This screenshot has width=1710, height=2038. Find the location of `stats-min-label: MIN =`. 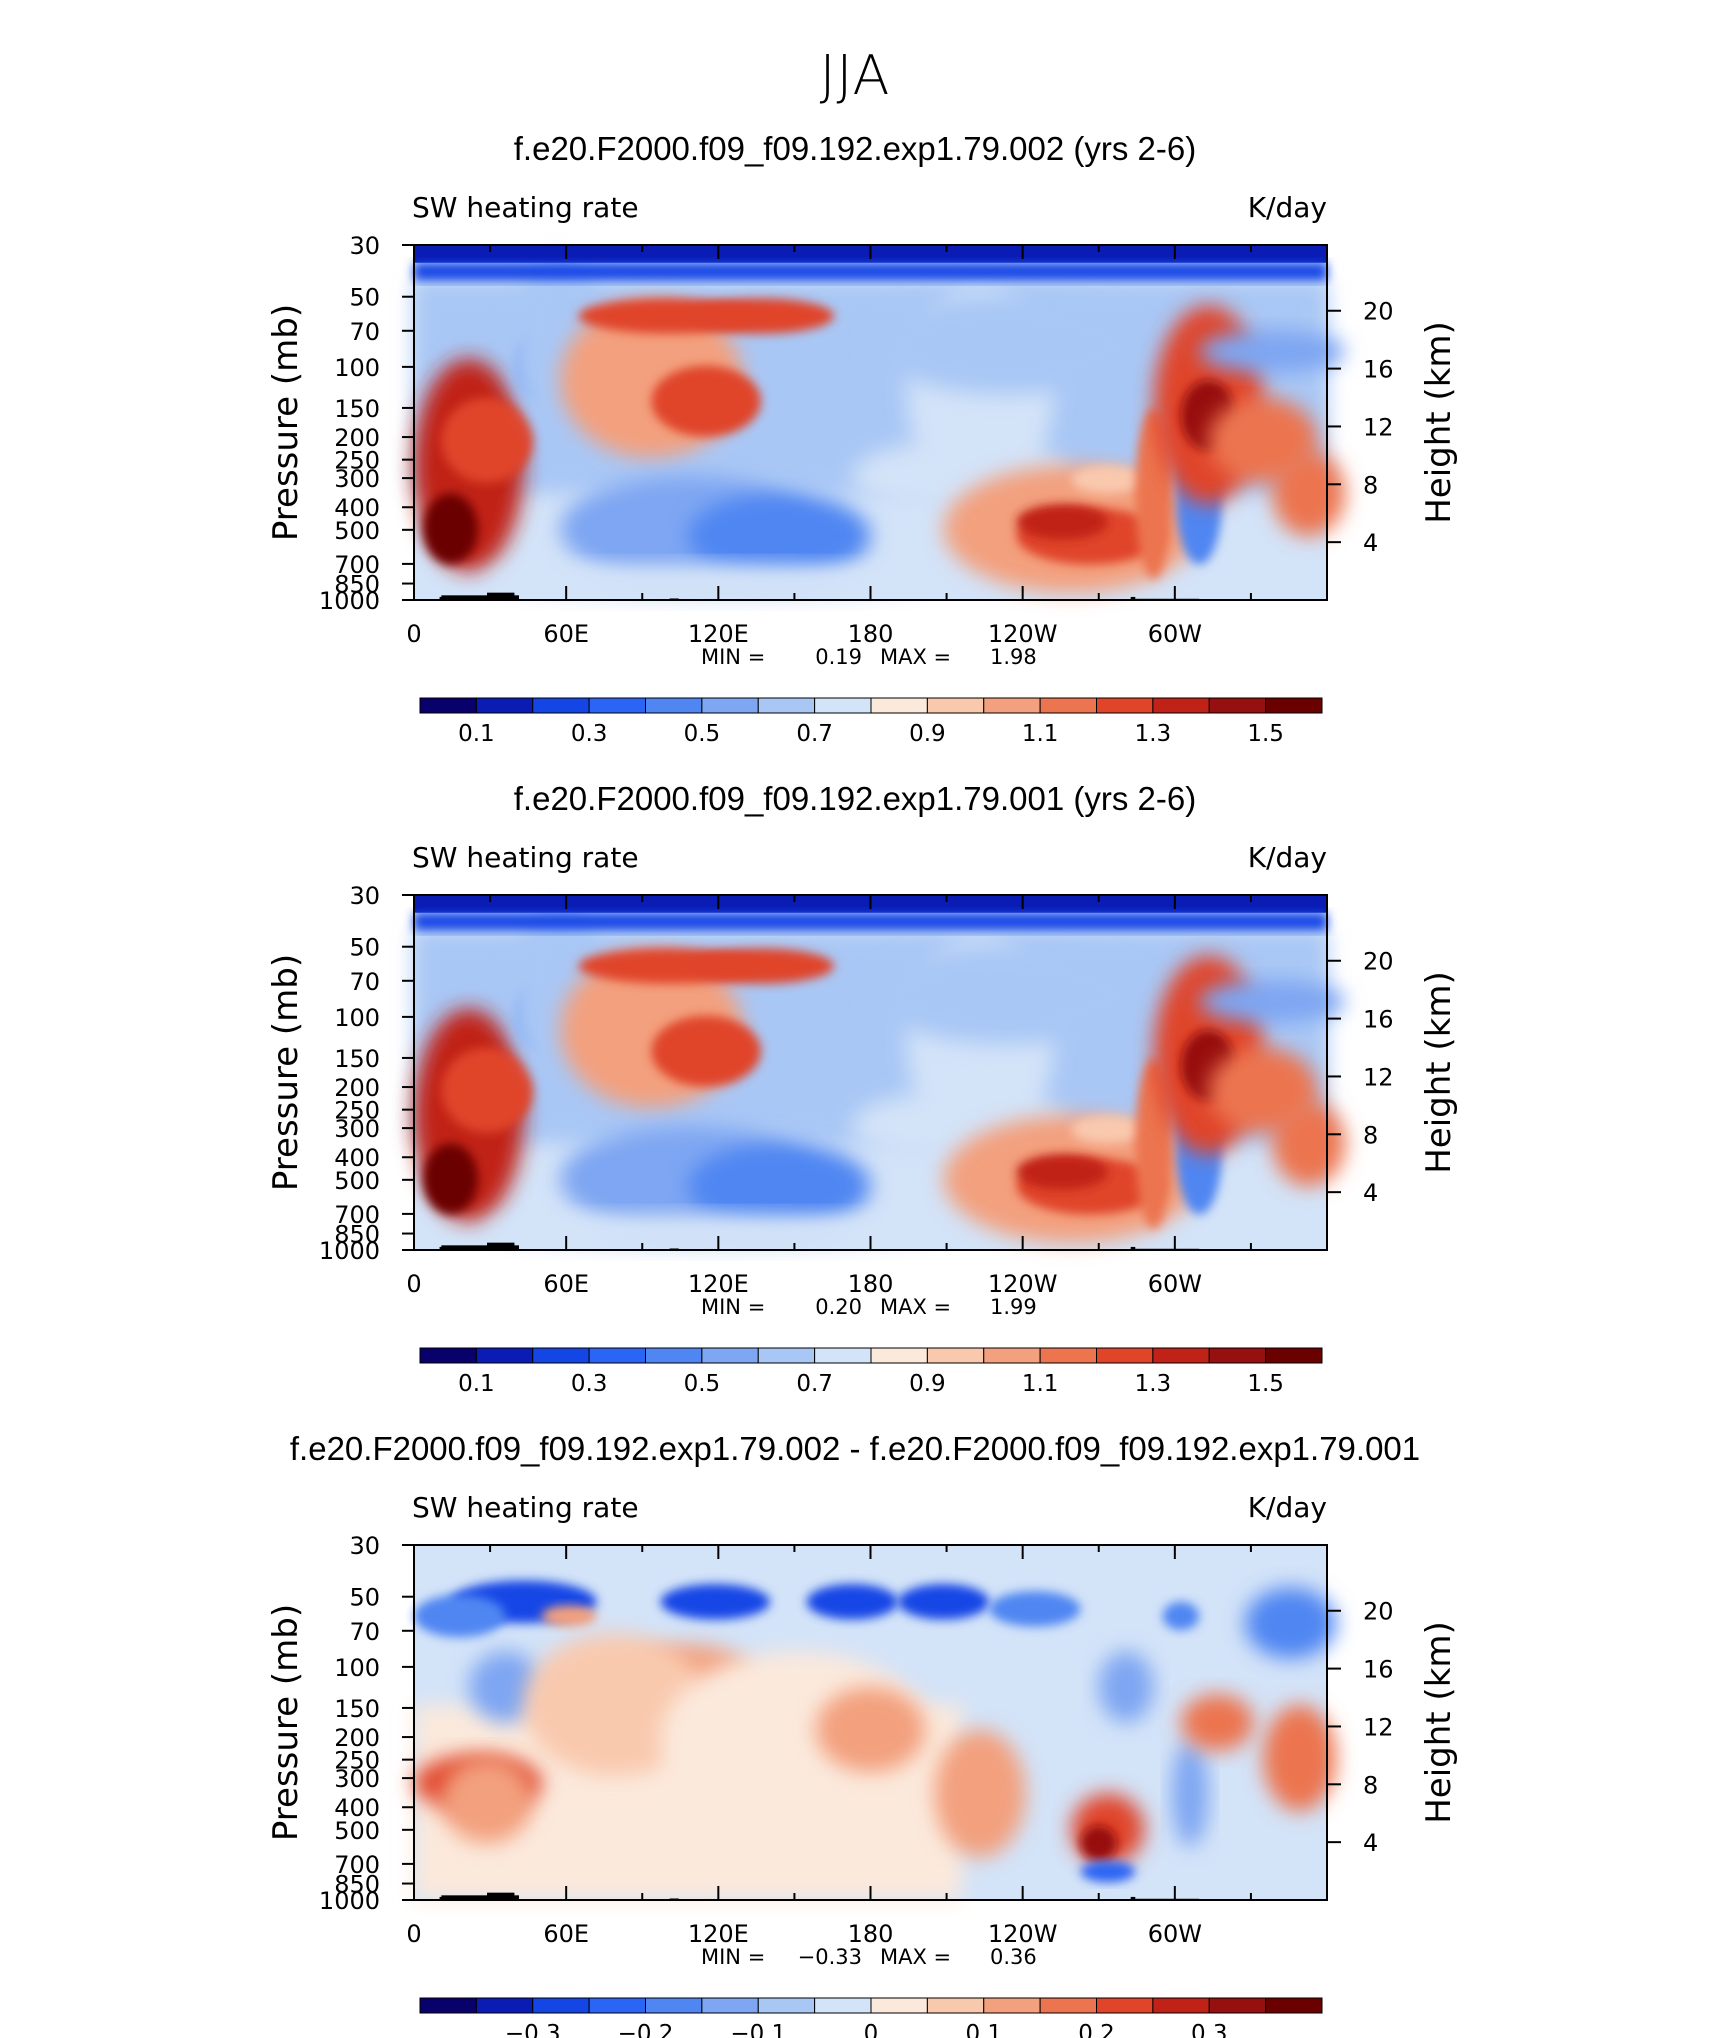

stats-min-label: MIN = is located at coordinates (733, 657).